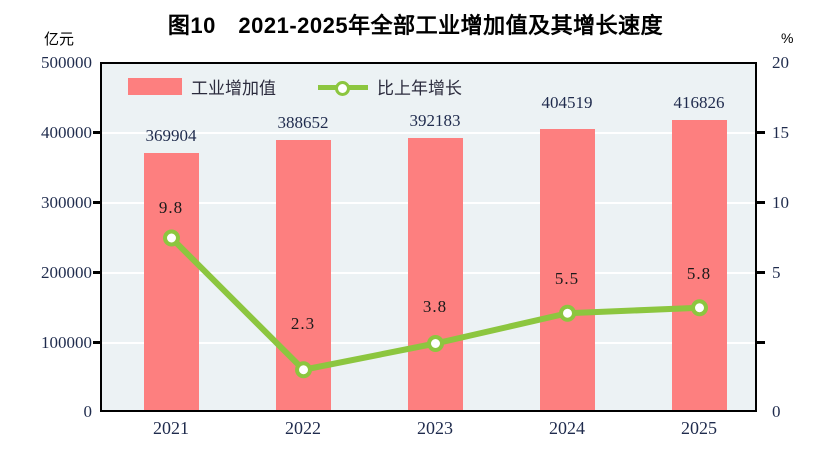  What do you see at coordinates (233, 88) in the screenshot?
I see `legend-label-bar: 工业增加值` at bounding box center [233, 88].